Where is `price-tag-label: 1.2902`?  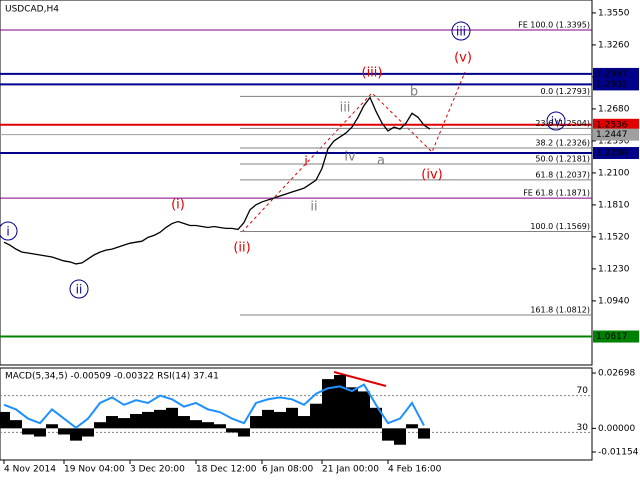 price-tag-label: 1.2902 is located at coordinates (612, 85).